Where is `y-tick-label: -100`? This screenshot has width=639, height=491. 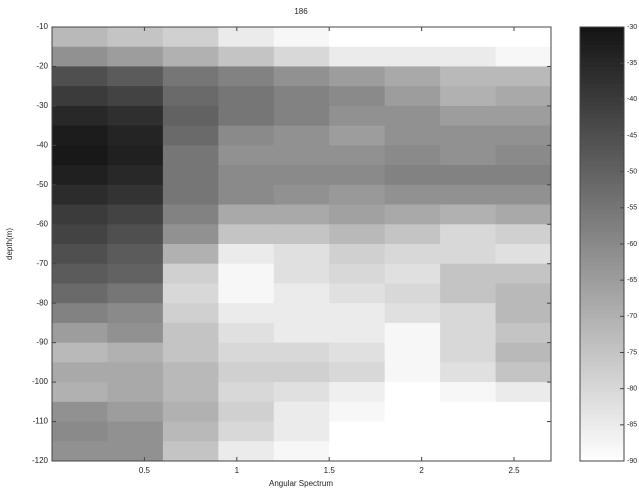
y-tick-label: -100 is located at coordinates (40, 381).